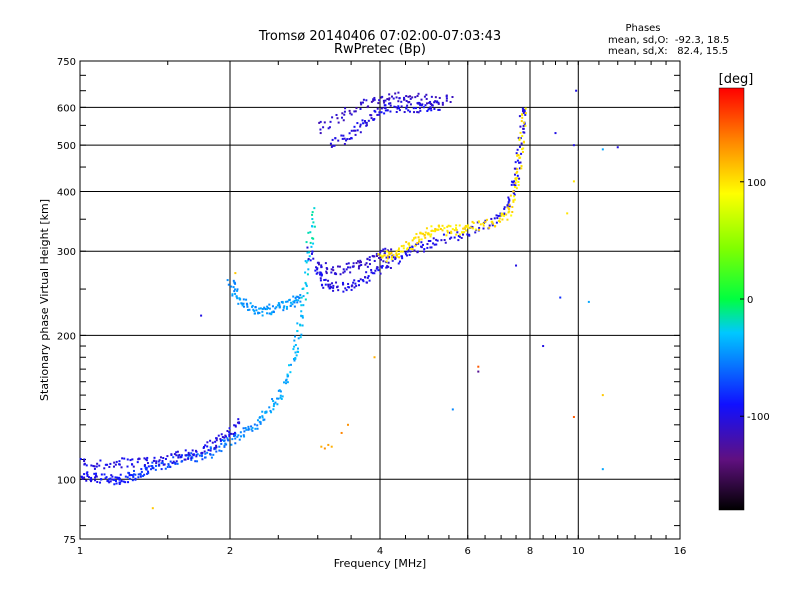 This screenshot has height=604, width=800. I want to click on y-tick-label: 300, so click(66, 252).